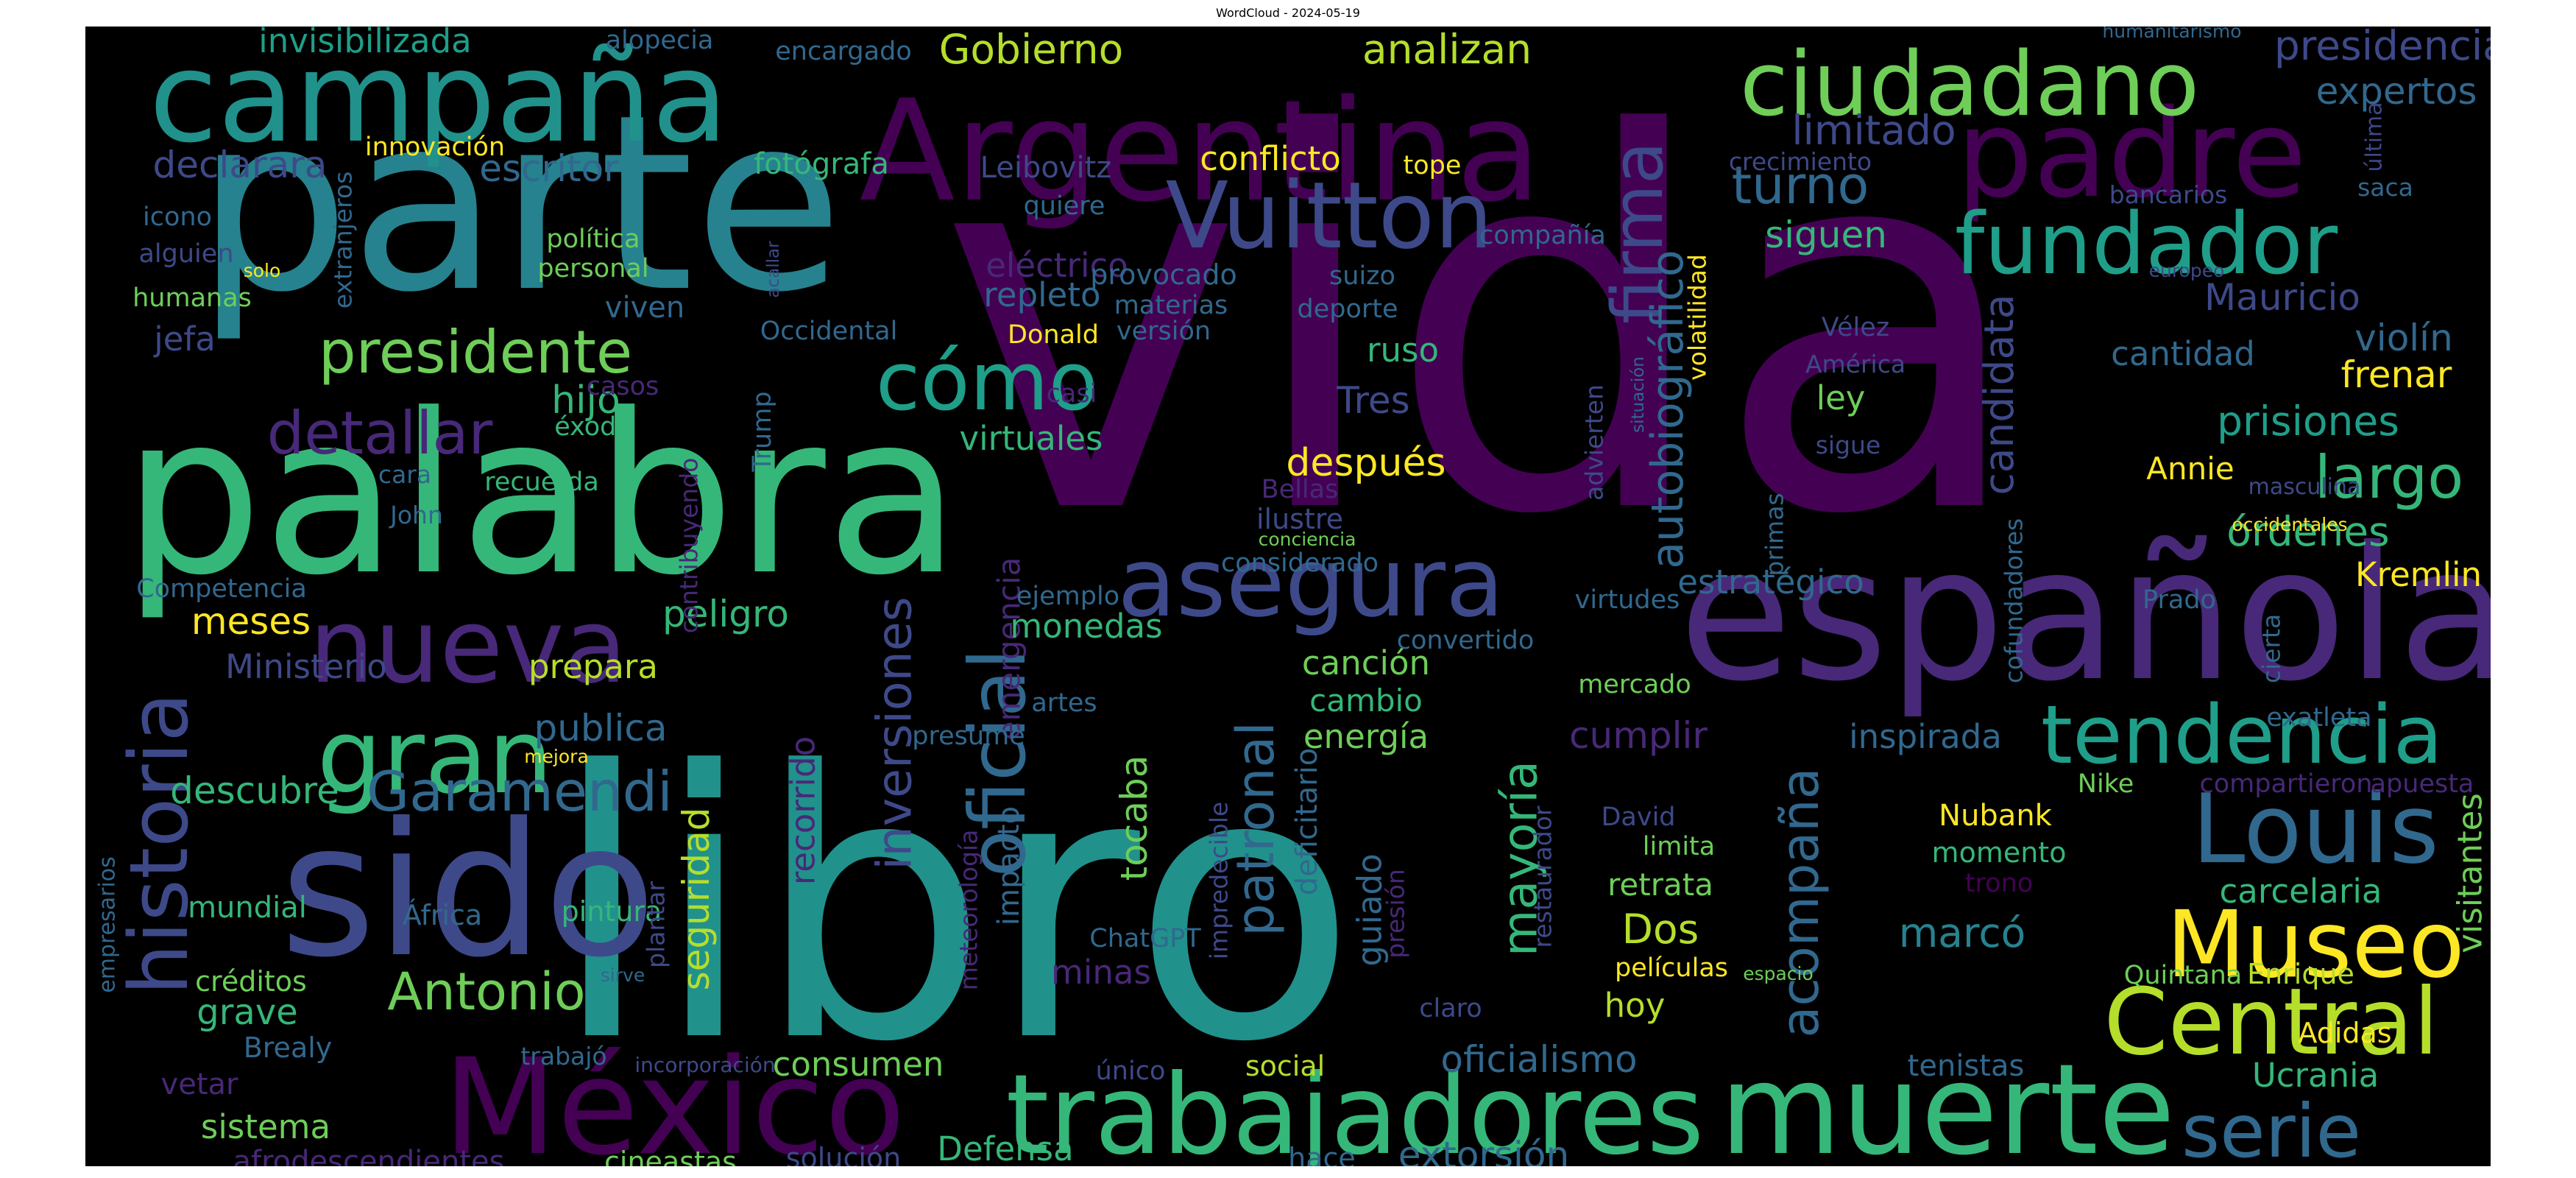 The width and height of the screenshot is (2576, 1178). Describe the element at coordinates (1307, 539) in the screenshot. I see `word-148: conciencia` at that location.